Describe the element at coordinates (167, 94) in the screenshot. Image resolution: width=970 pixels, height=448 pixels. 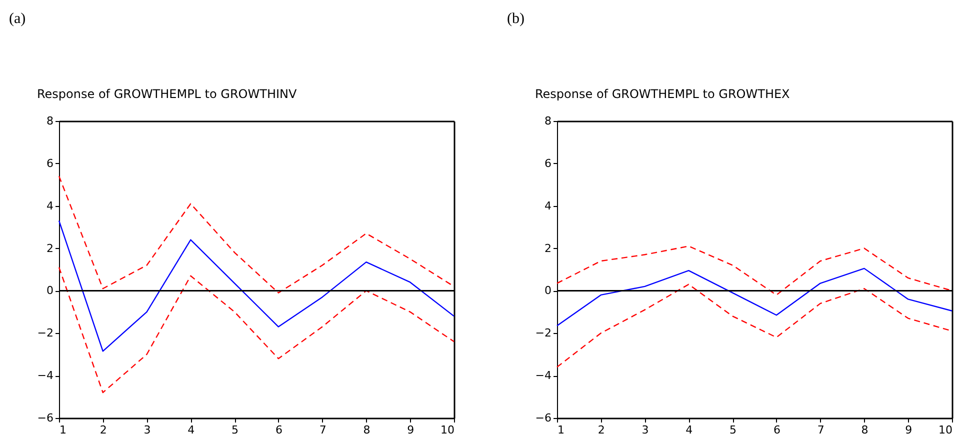
I see `chart-title: Response of GROWTHEMPL to GROWTHINV` at that location.